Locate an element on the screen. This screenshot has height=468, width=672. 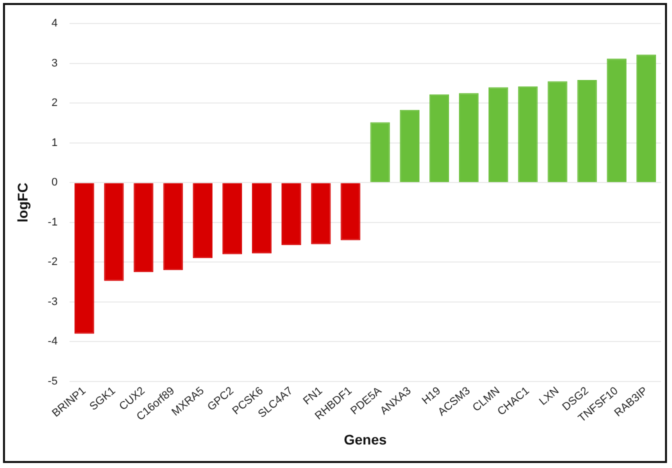
x-tick-label: LXN is located at coordinates (549, 396).